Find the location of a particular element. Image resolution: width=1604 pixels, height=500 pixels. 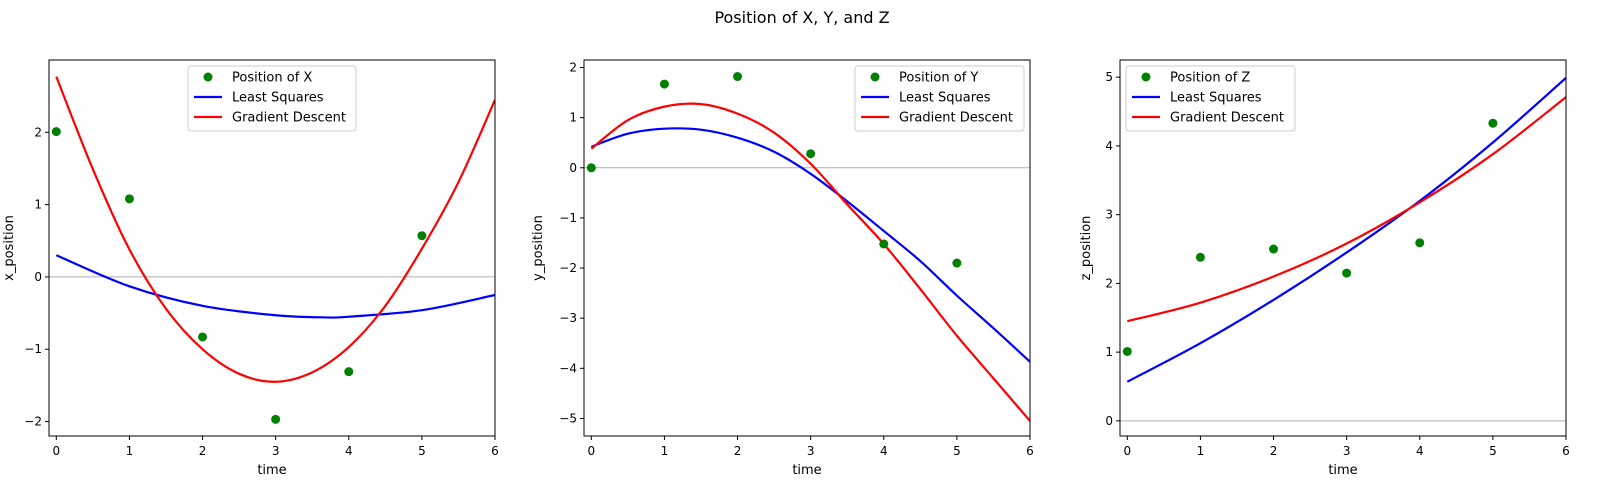

y-tick-label: −3 is located at coordinates (568, 318).